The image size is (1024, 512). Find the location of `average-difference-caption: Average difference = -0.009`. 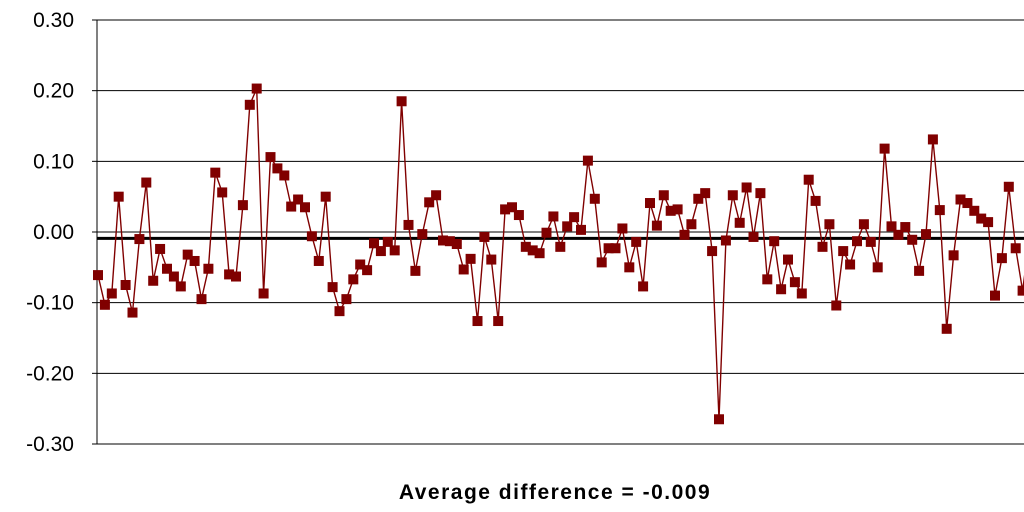

average-difference-caption: Average difference = -0.009 is located at coordinates (555, 492).